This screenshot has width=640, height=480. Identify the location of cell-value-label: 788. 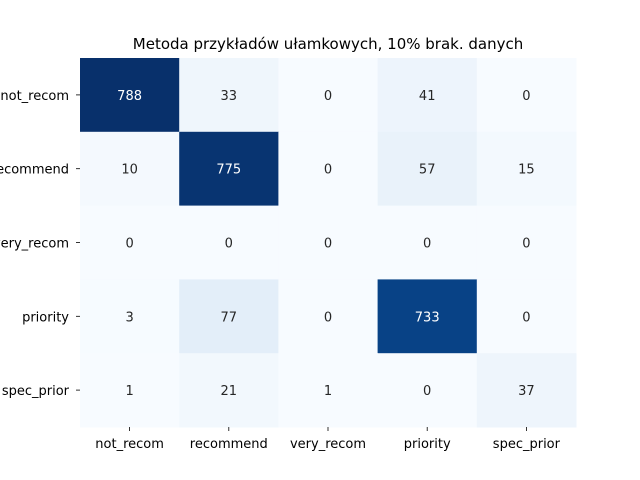
(129, 96).